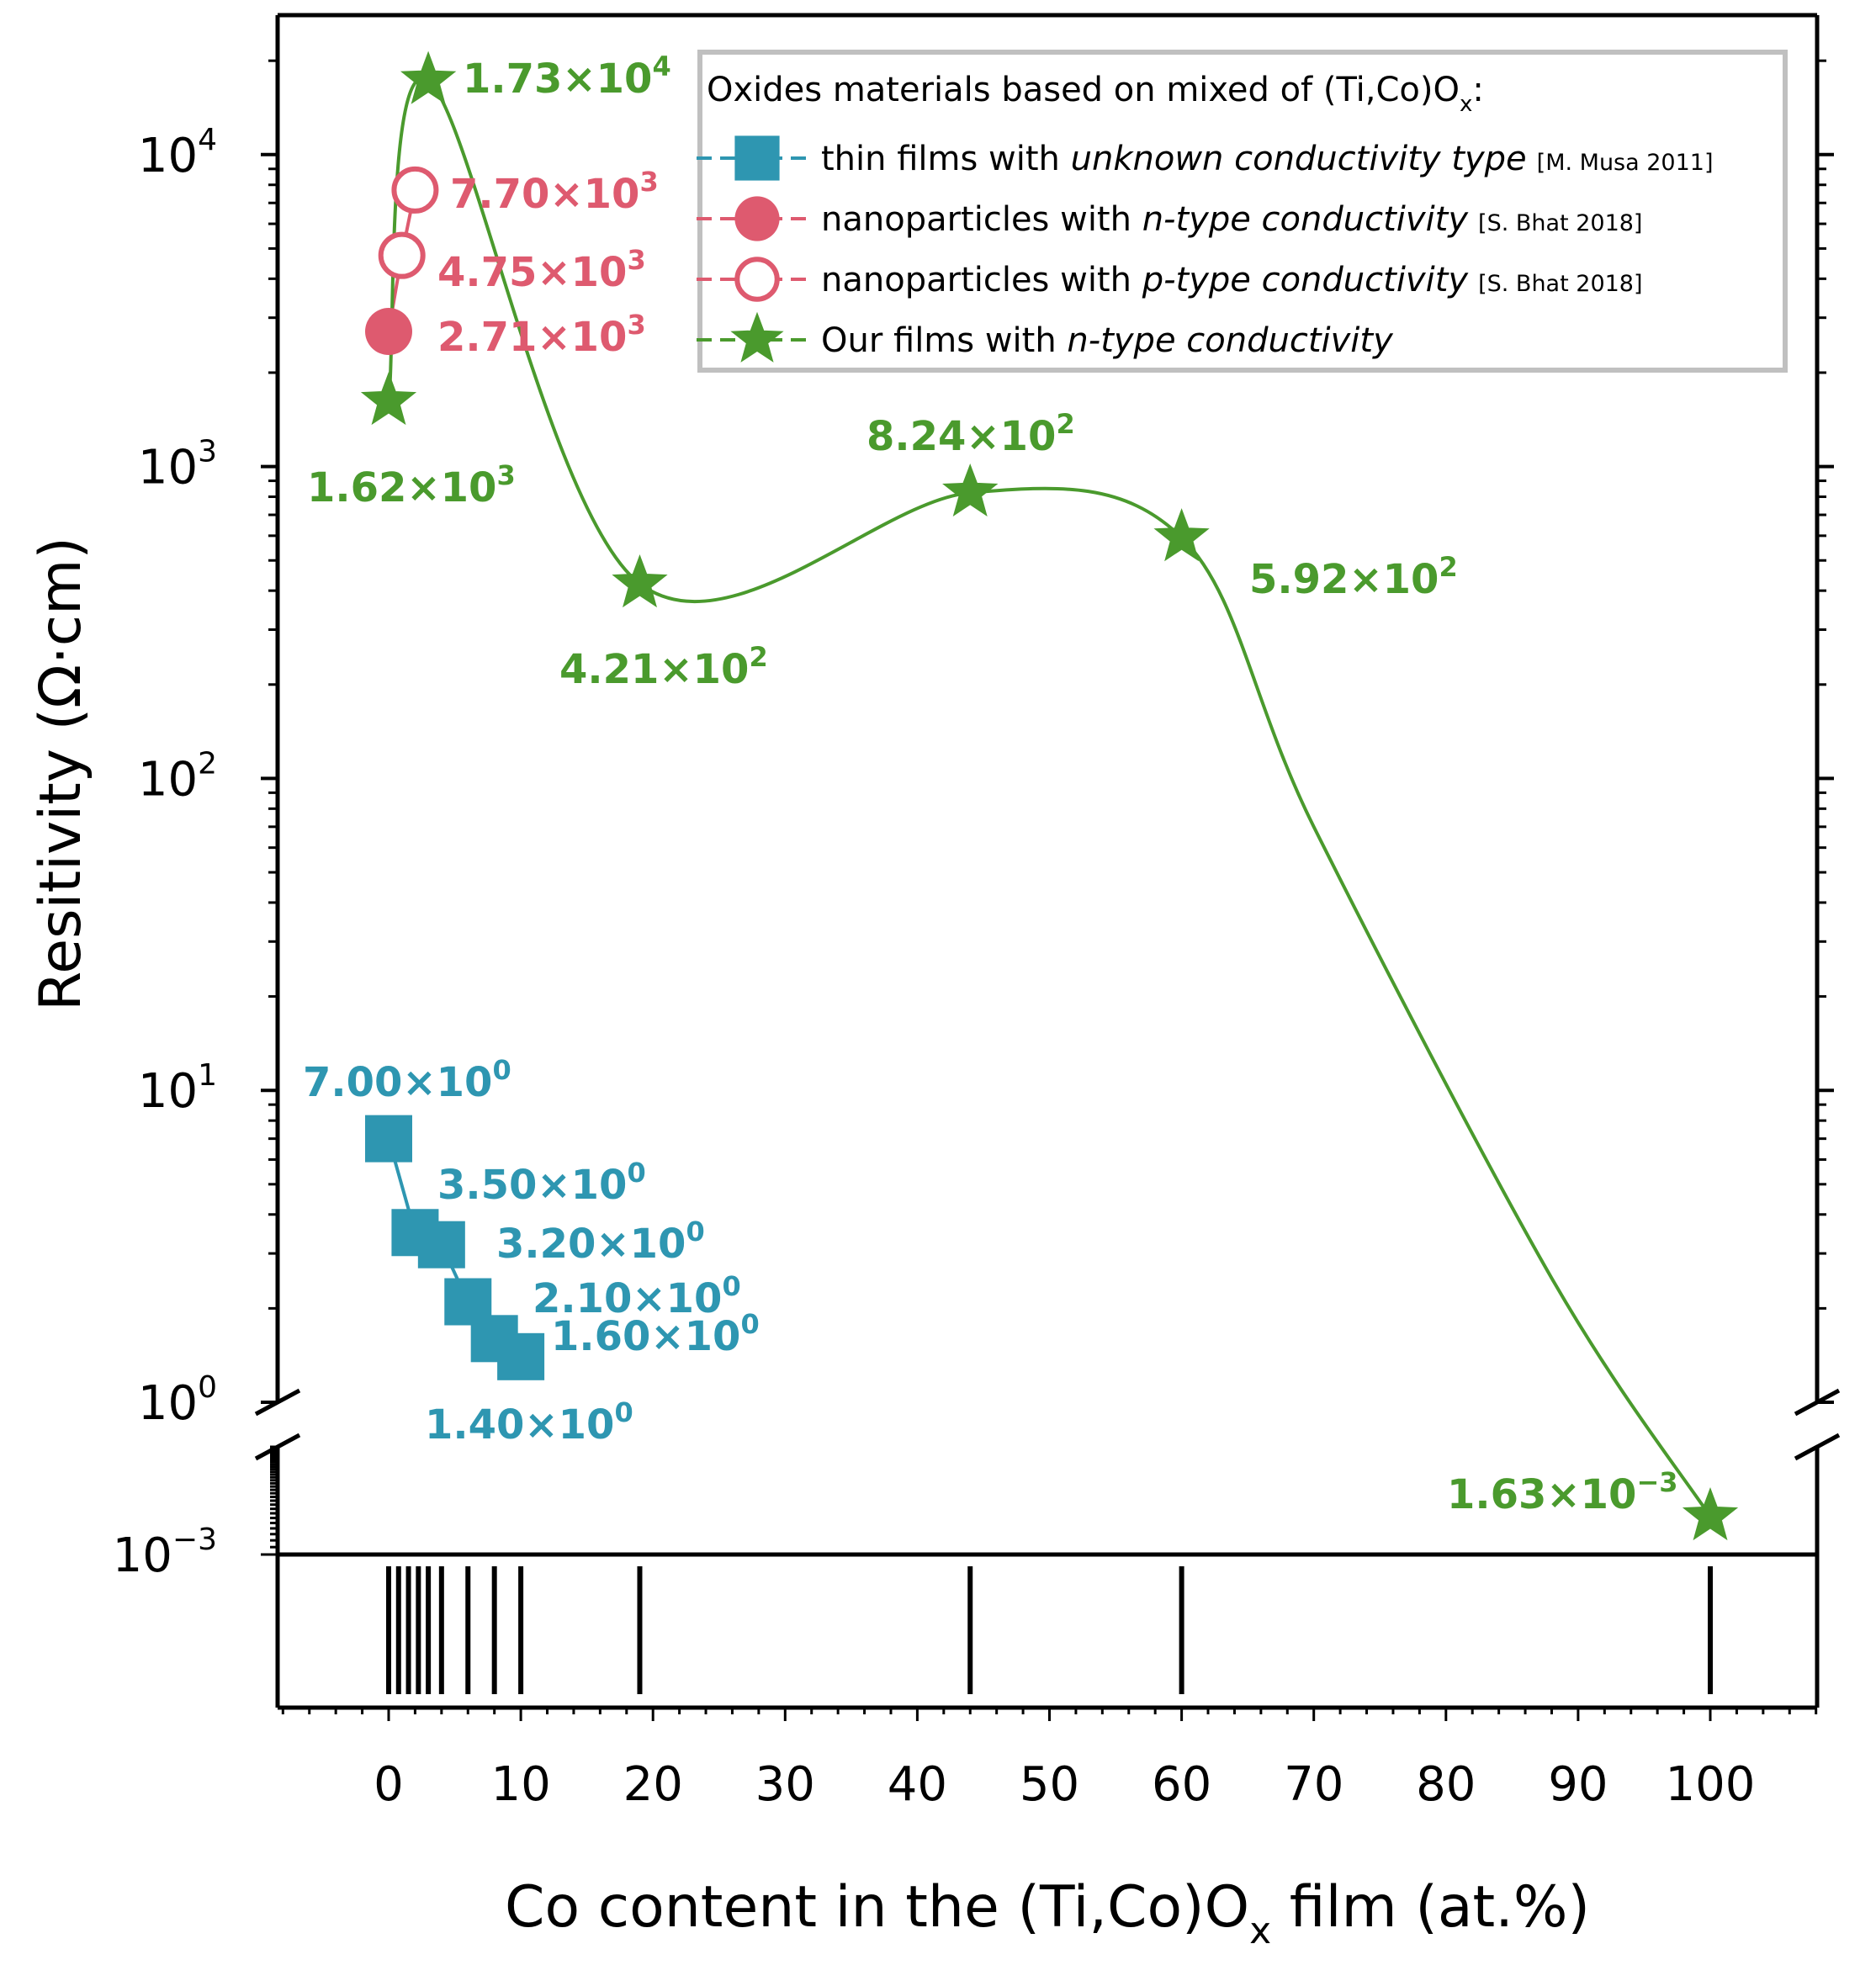 Image resolution: width=1876 pixels, height=1981 pixels. I want to click on y-tick-label: 10⁴, so click(177, 153).